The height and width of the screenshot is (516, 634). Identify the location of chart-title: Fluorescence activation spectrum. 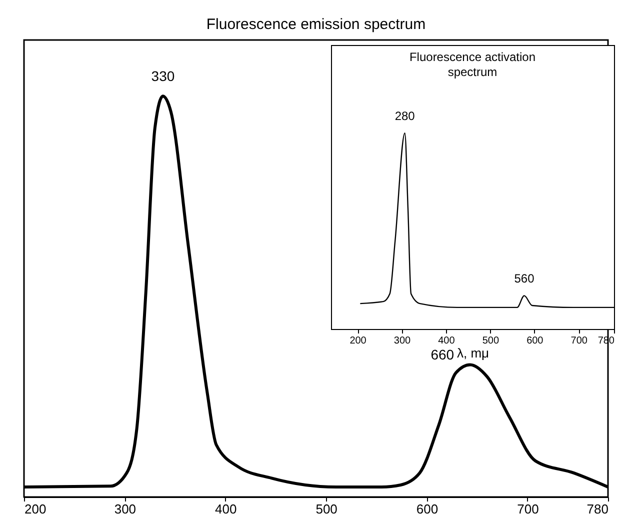
(472, 64).